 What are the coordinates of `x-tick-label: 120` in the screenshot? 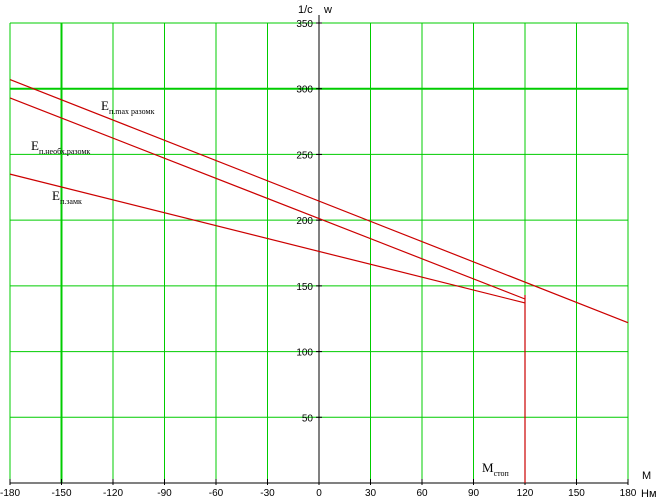 It's located at (525, 493).